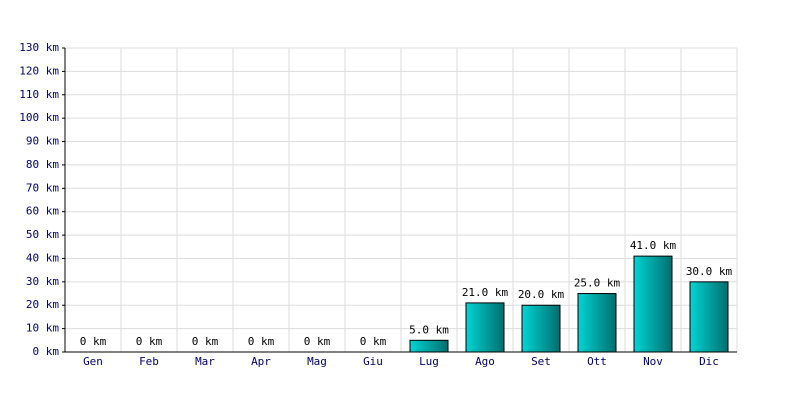 The width and height of the screenshot is (800, 404). What do you see at coordinates (39, 70) in the screenshot?
I see `y-tick-label: 120 km` at bounding box center [39, 70].